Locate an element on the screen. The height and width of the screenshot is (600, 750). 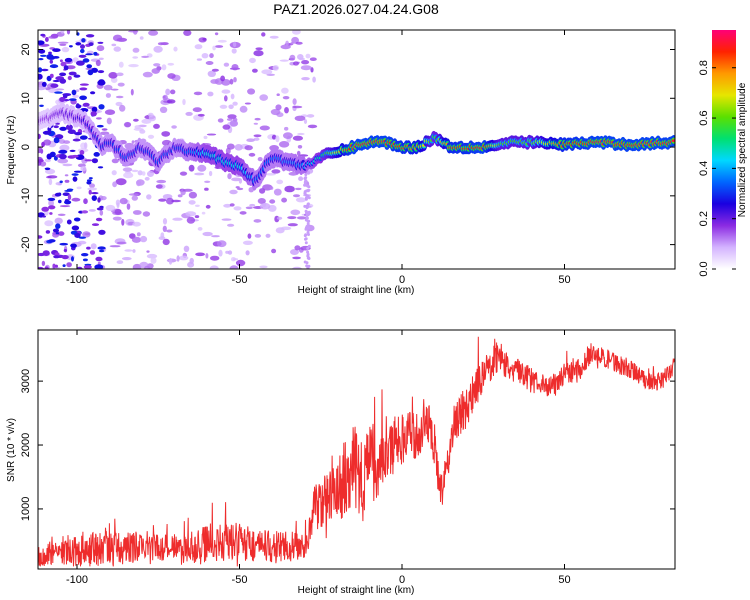
spectrogram-ylabel: Frequency (Hz) is located at coordinates (11, 150).